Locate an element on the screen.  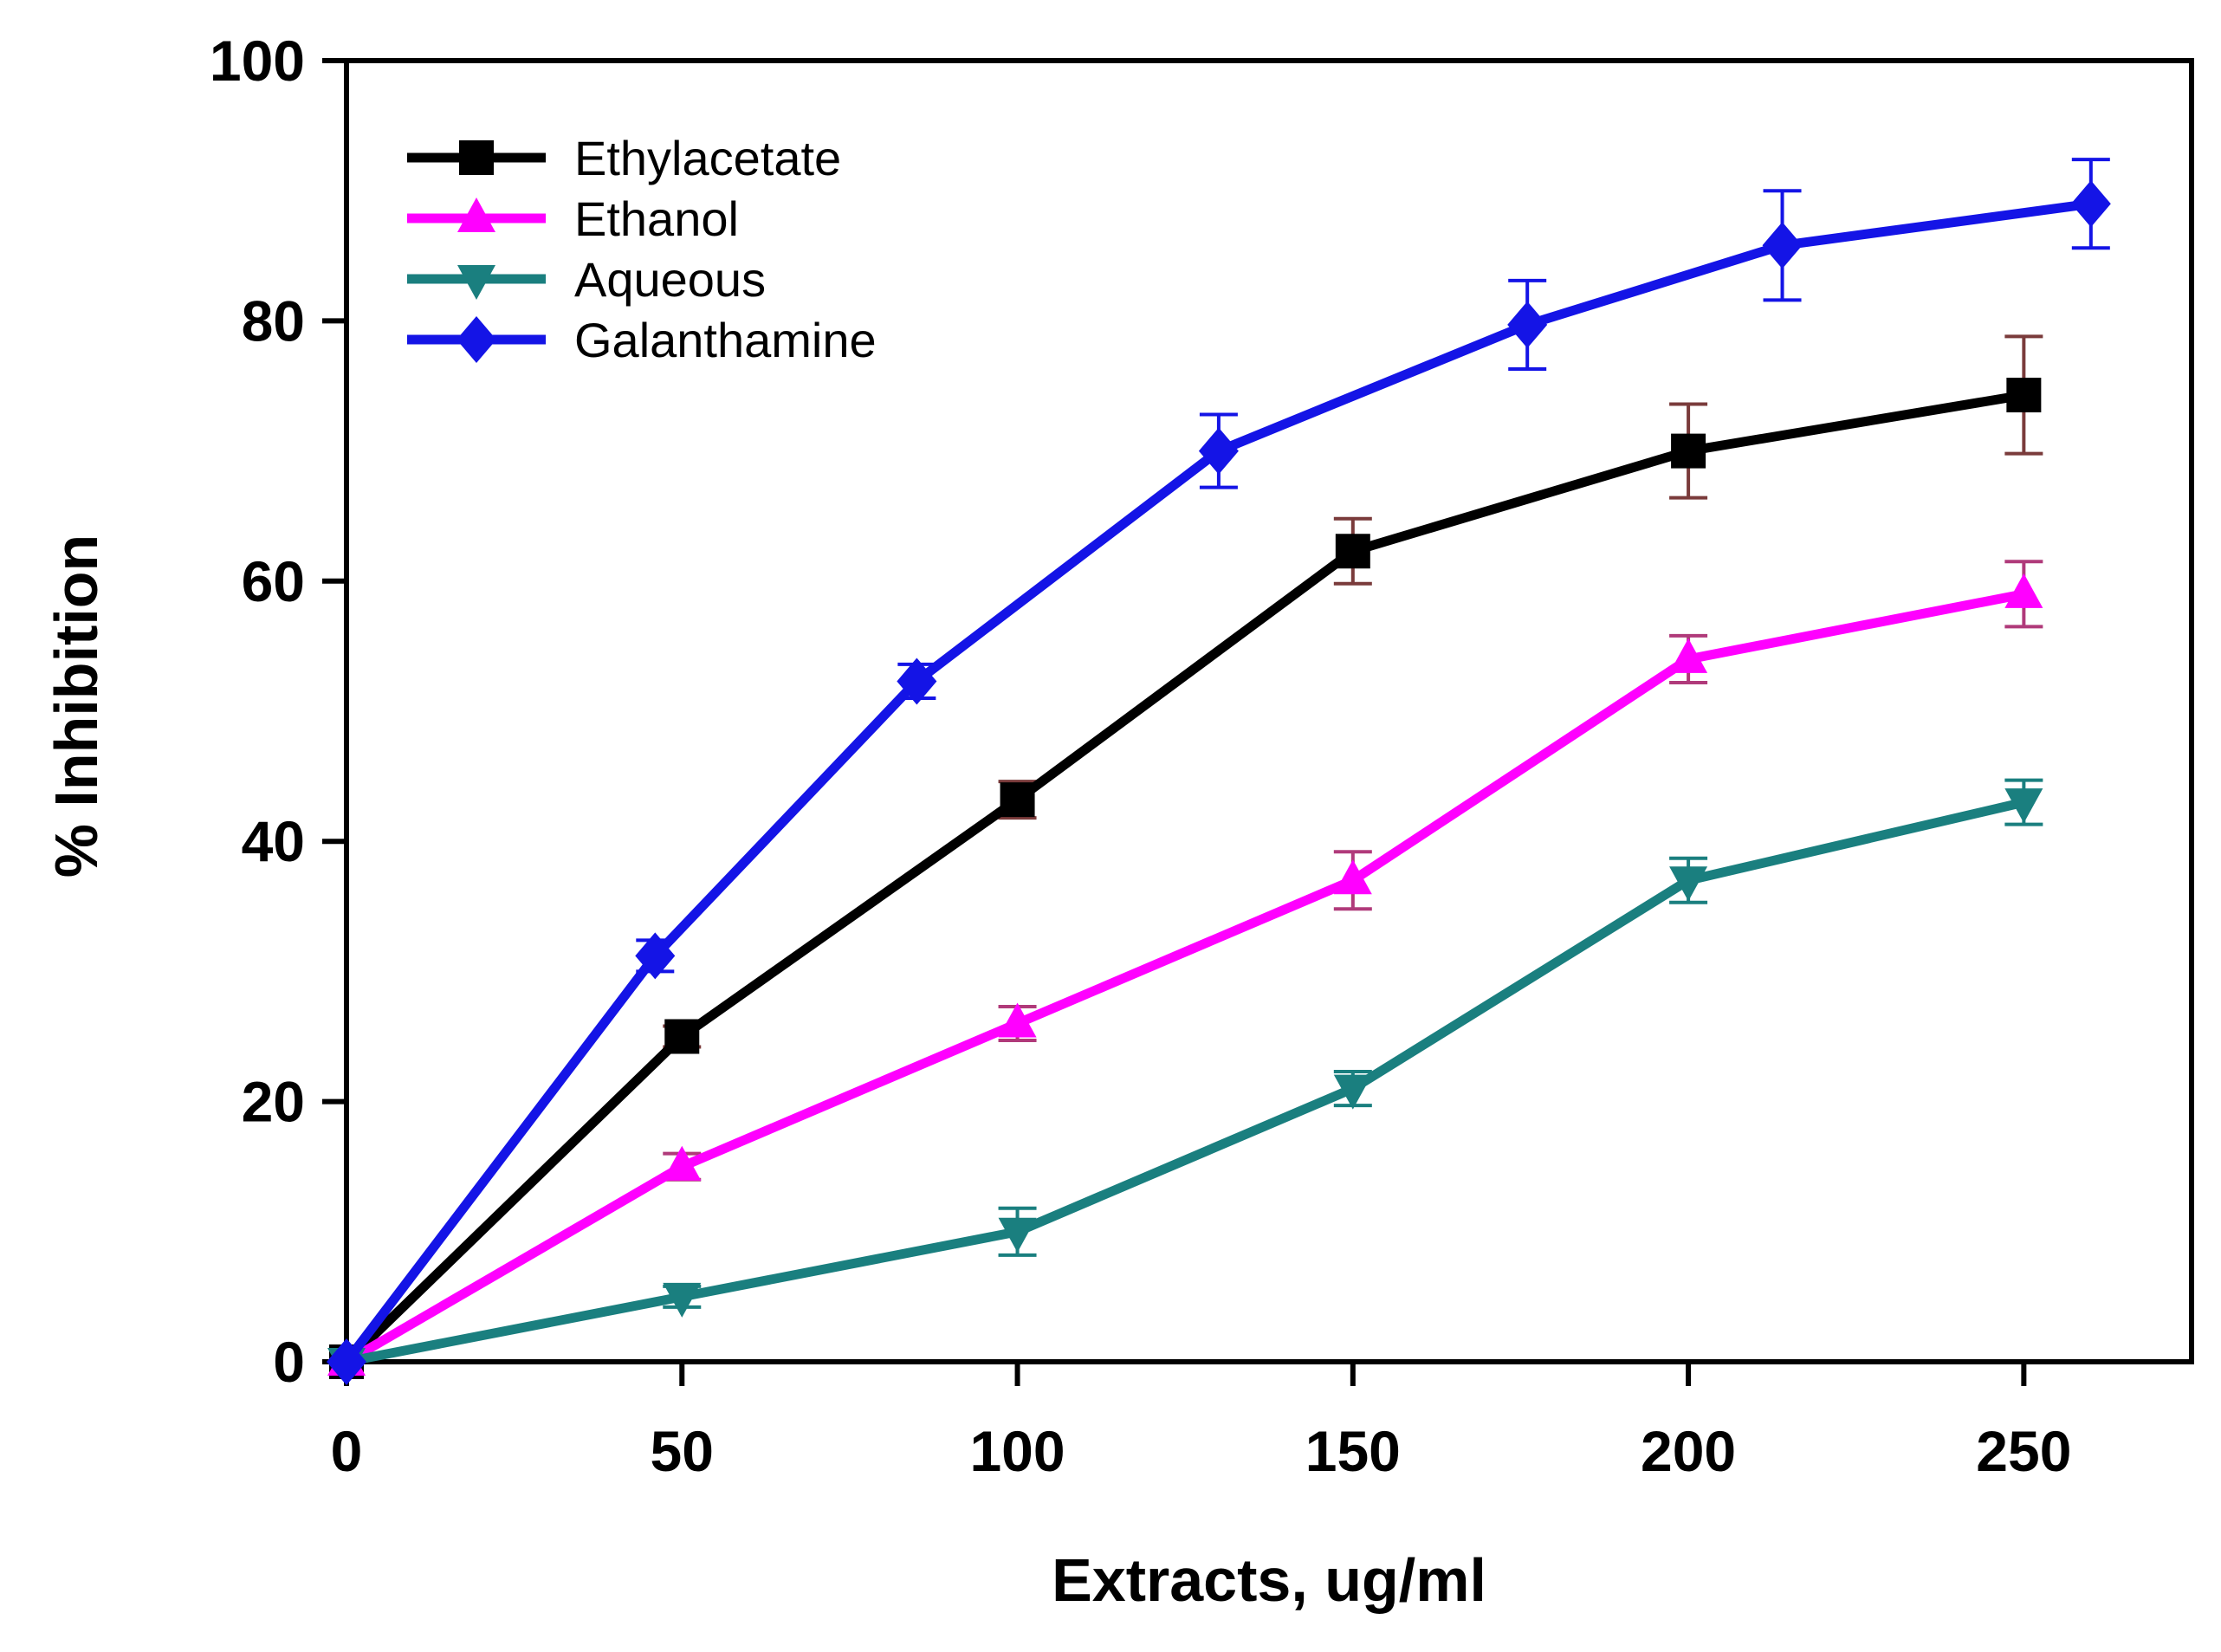
legend-label-aqueous: Aqueous is located at coordinates (670, 279).